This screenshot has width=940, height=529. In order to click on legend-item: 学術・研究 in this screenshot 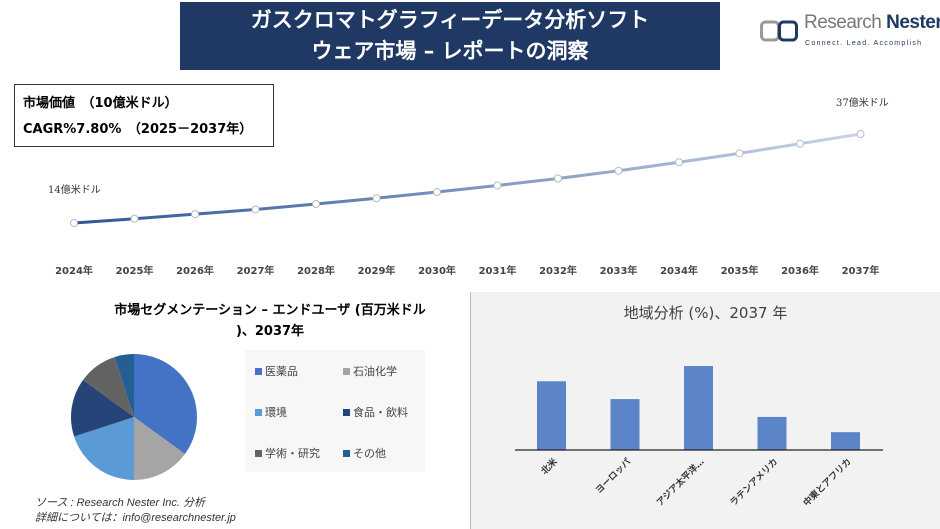, I will do `click(287, 453)`.